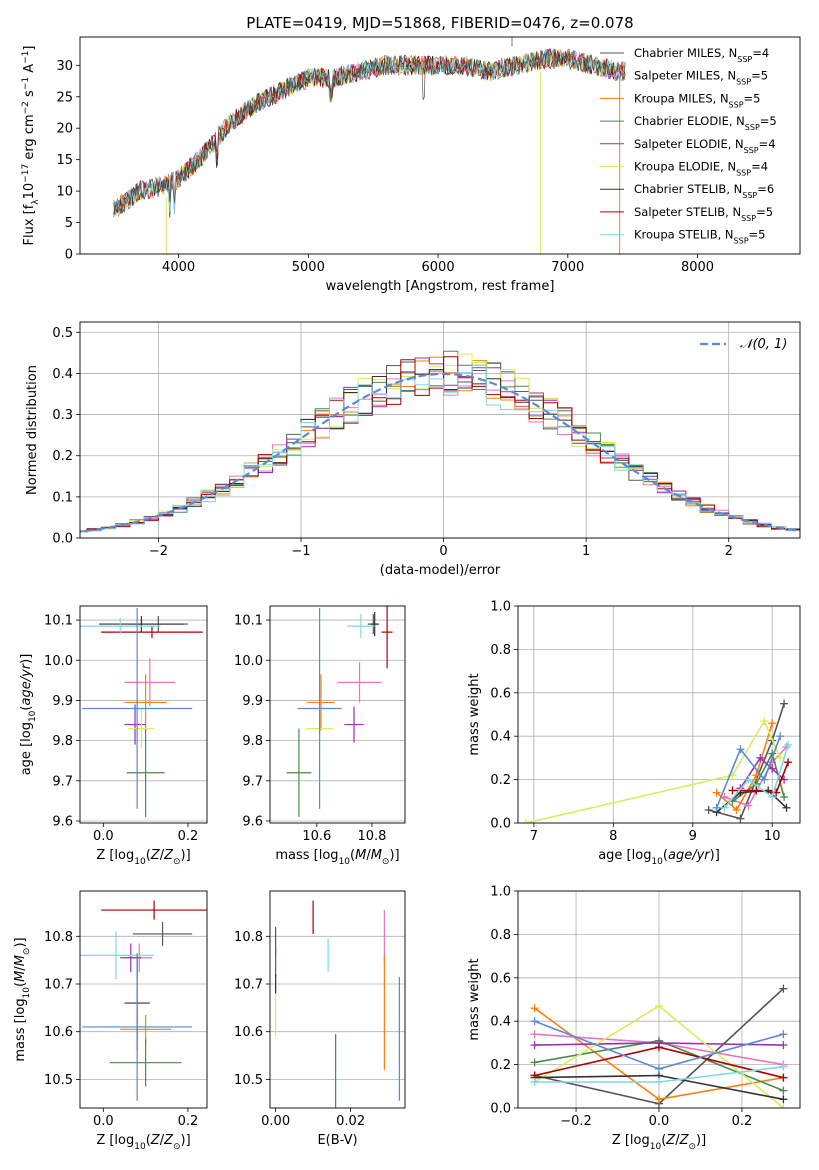  Describe the element at coordinates (300, 551) in the screenshot. I see `x-tick-label: −1` at that location.